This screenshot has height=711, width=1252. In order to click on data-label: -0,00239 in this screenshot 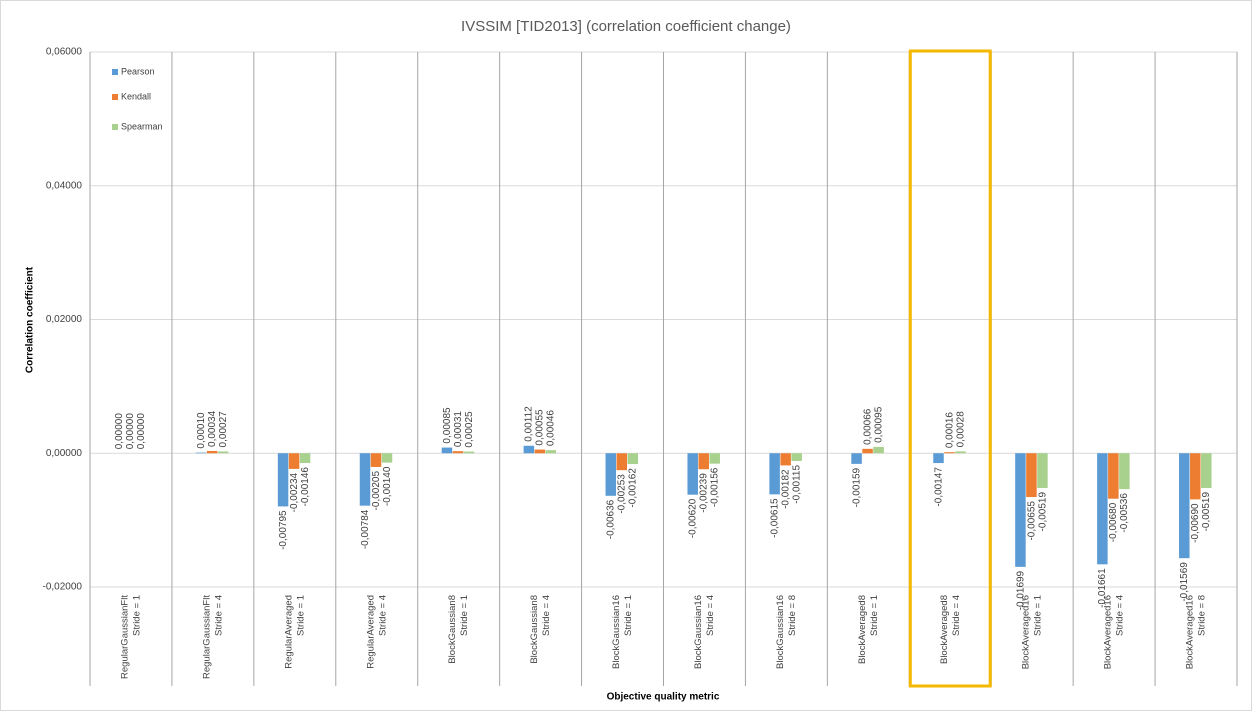, I will do `click(704, 493)`.